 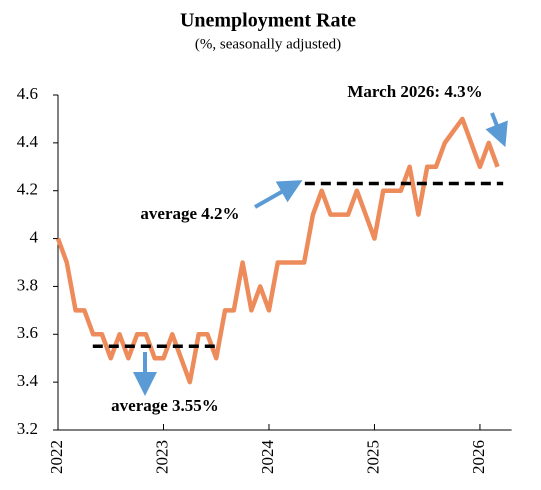 What do you see at coordinates (34, 236) in the screenshot?
I see `y-tick-label: 4` at bounding box center [34, 236].